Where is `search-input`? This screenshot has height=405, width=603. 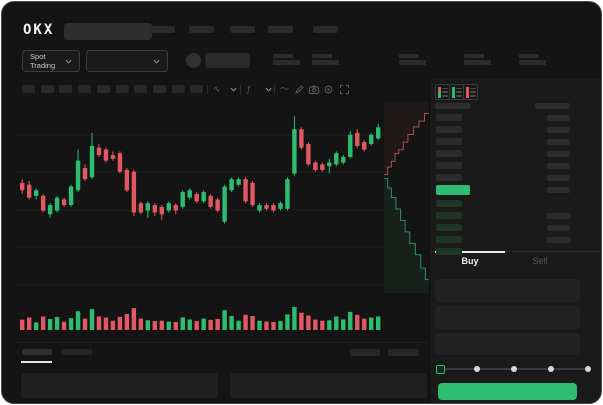
search-input is located at coordinates (108, 31).